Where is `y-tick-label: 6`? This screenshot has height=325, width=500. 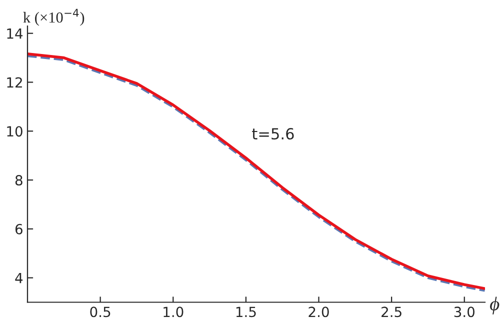
y-tick-label: 6 is located at coordinates (18, 229).